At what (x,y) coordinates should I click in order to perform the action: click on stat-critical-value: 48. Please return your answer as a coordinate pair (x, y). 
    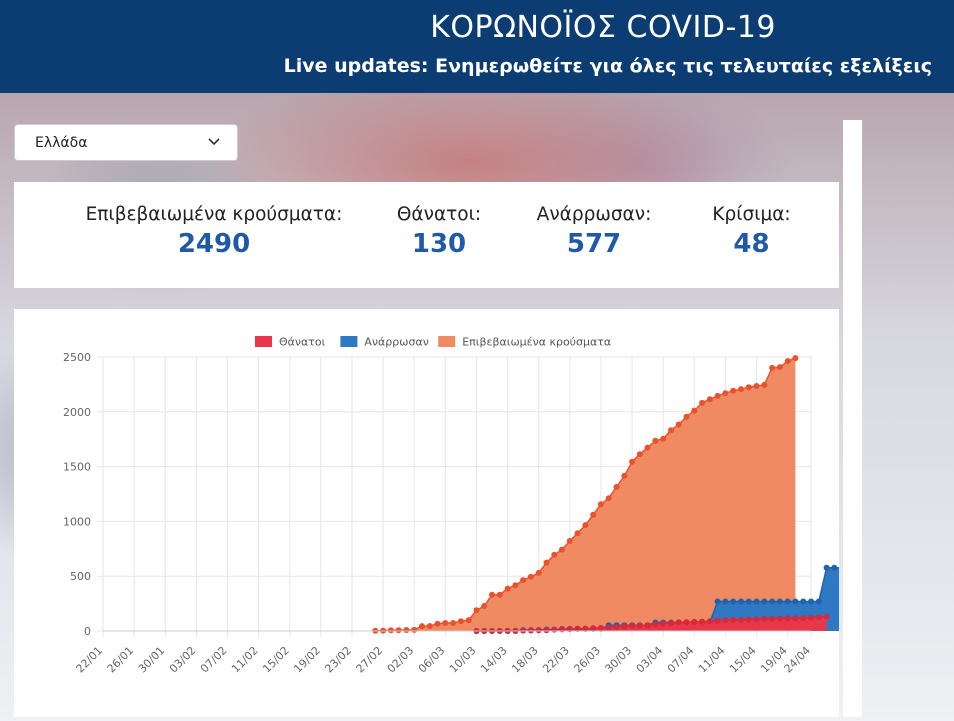
    Looking at the image, I should click on (751, 244).